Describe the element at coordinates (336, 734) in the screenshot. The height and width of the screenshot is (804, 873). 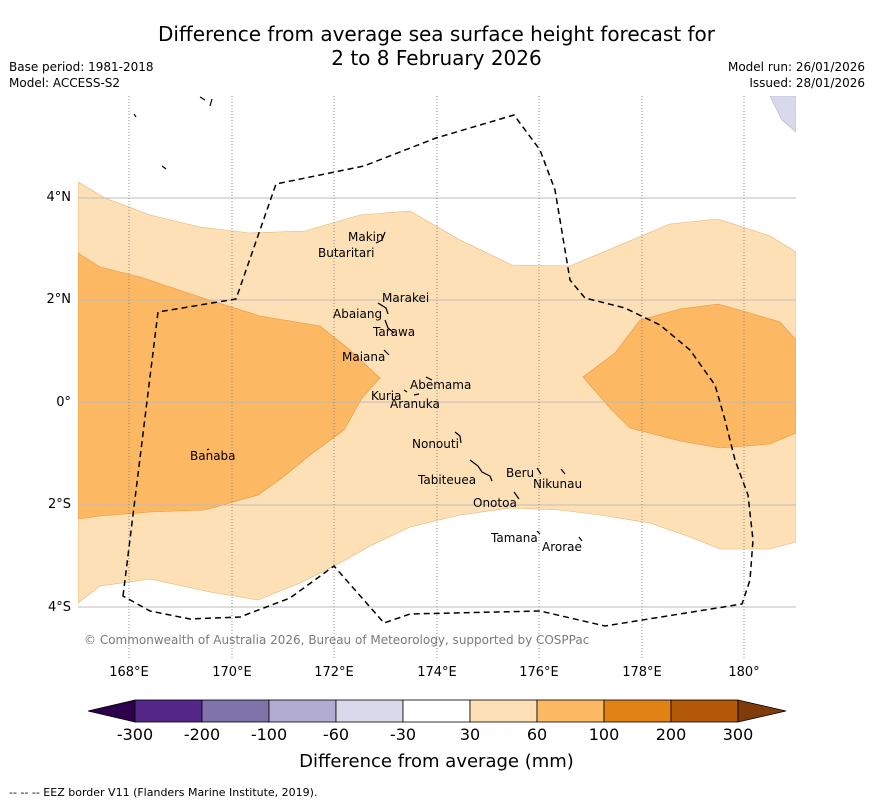
I see `colorbar-tick-4: -60` at that location.